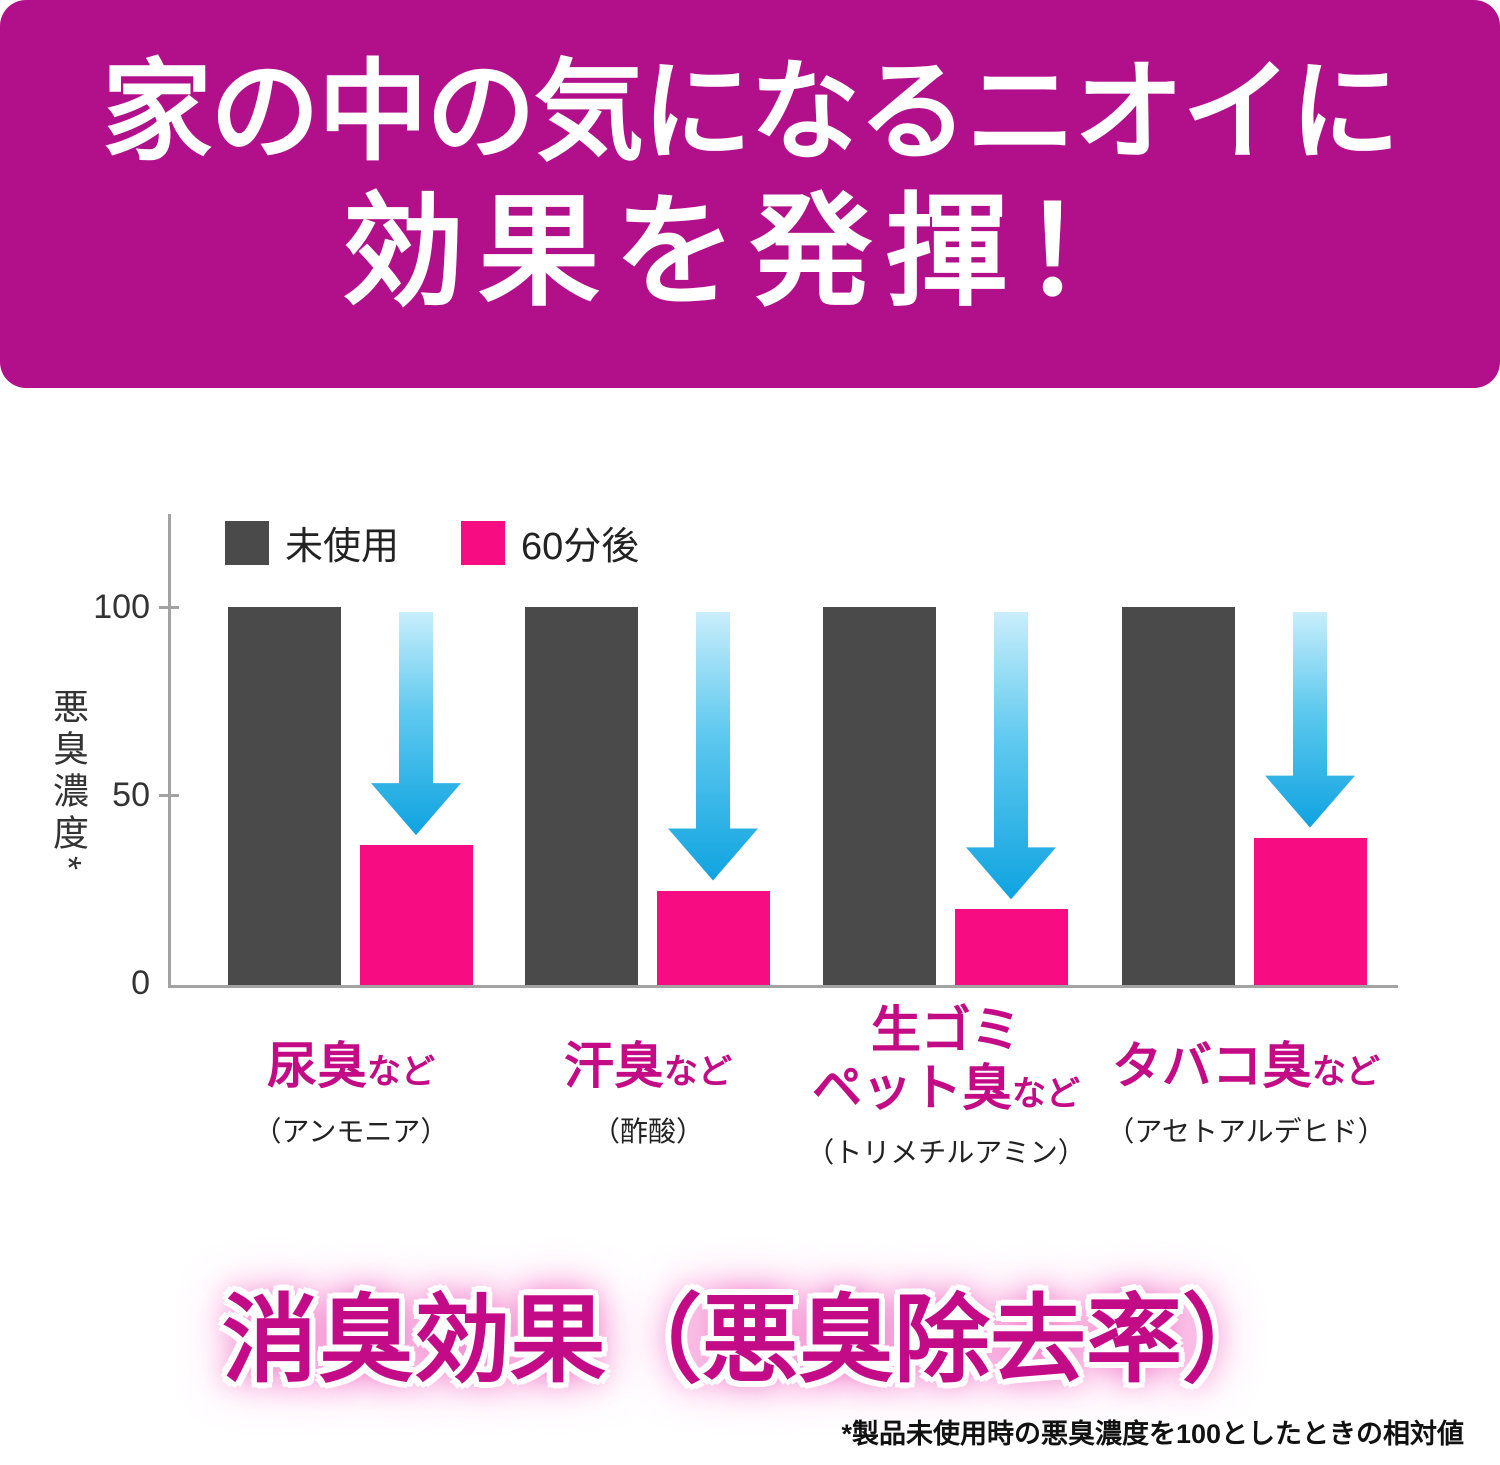 The width and height of the screenshot is (1500, 1465). What do you see at coordinates (1244, 796) in the screenshot?
I see `bar-group-tobacco` at bounding box center [1244, 796].